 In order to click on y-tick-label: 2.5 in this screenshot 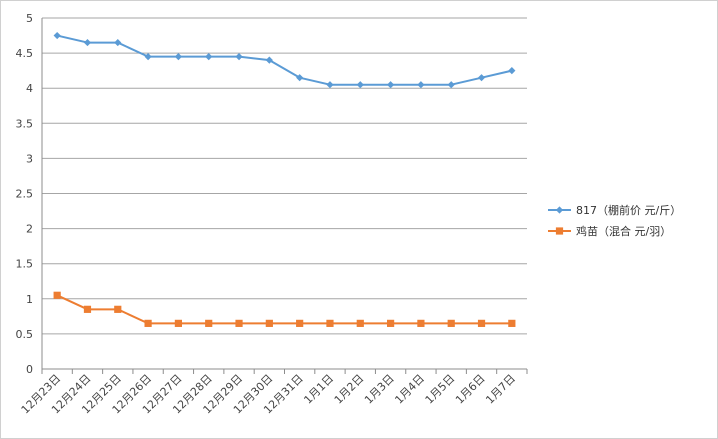, I will do `click(25, 194)`.